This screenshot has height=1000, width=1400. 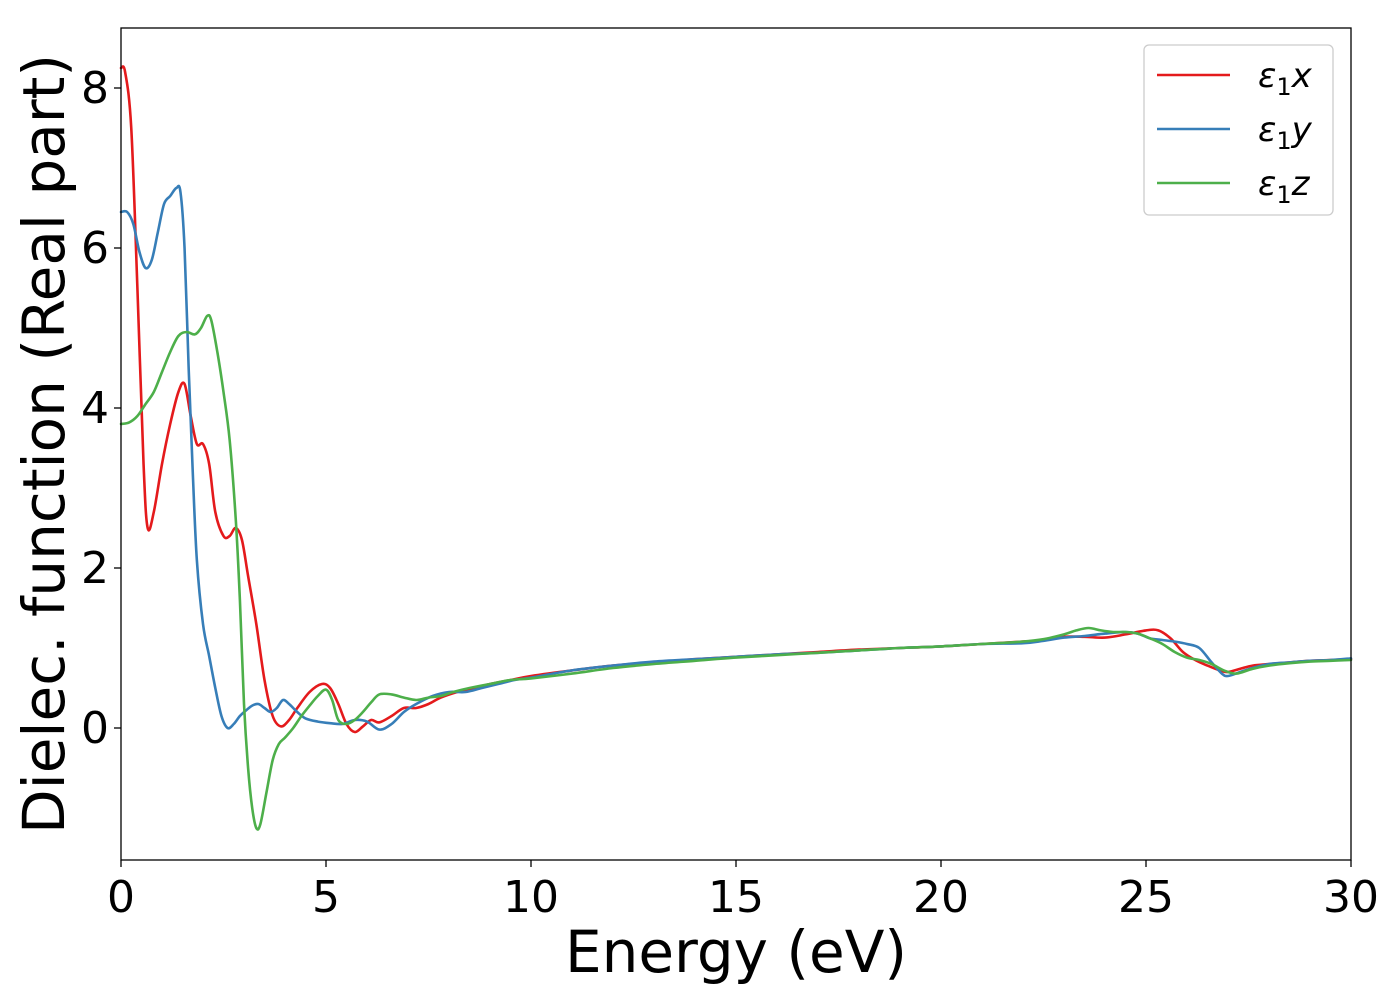 What do you see at coordinates (95, 88) in the screenshot?
I see `y-tick-label: 8` at bounding box center [95, 88].